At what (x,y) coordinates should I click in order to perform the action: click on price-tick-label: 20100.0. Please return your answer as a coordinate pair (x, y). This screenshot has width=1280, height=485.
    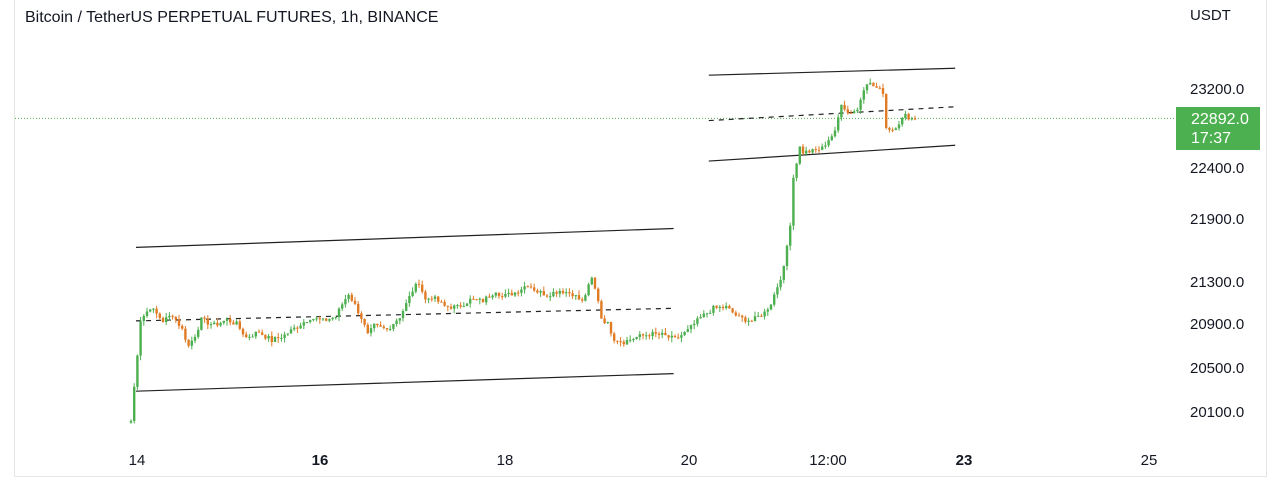
    Looking at the image, I should click on (1217, 412).